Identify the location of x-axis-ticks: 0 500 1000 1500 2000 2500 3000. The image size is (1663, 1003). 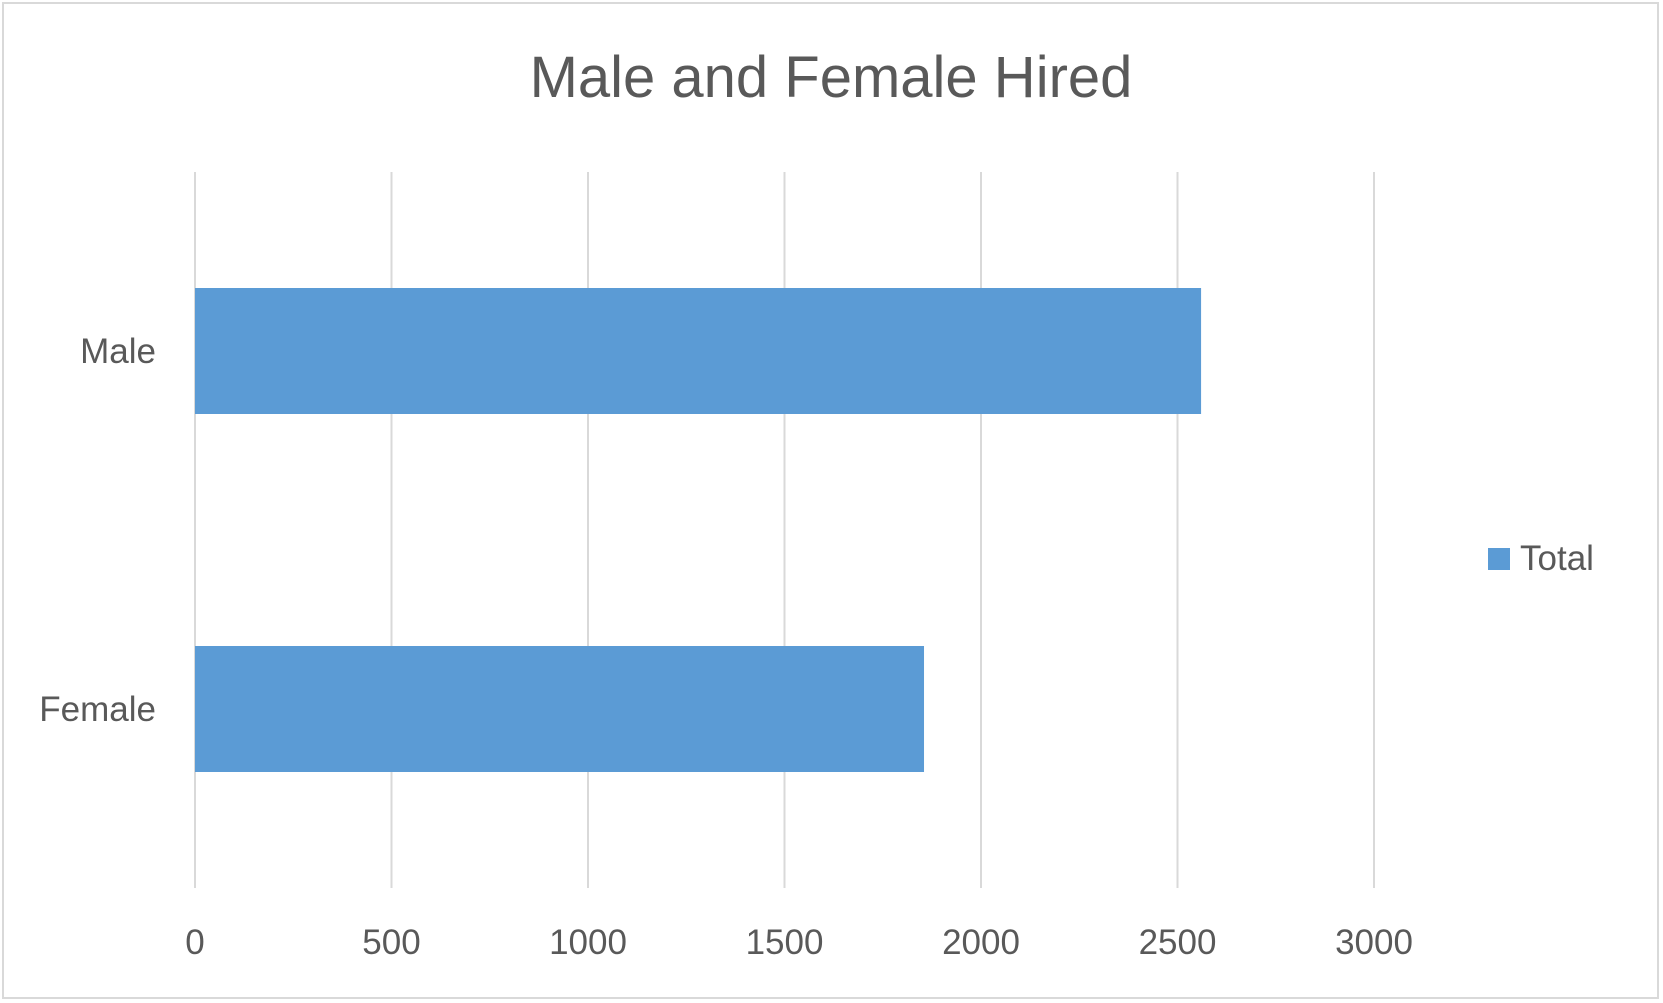
(799, 942).